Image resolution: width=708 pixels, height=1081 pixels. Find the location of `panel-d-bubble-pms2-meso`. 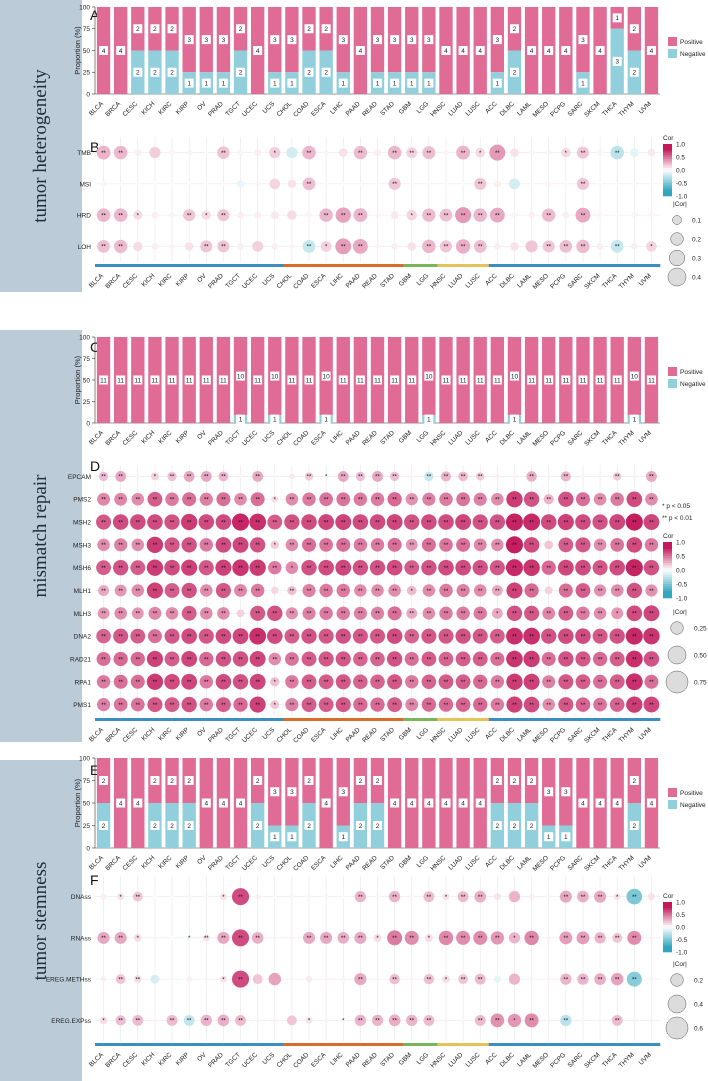

panel-d-bubble-pms2-meso is located at coordinates (548, 499).